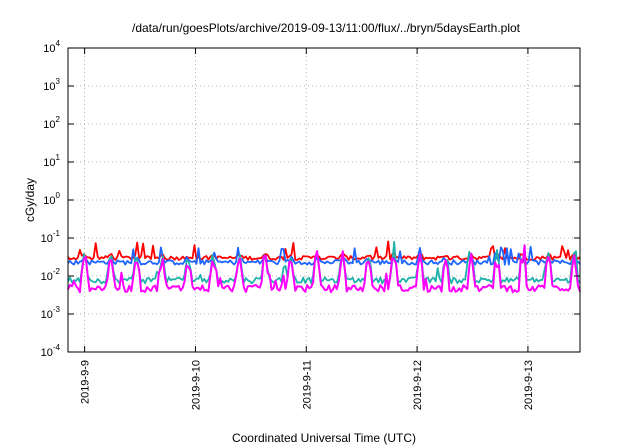 This screenshot has width=640, height=448. What do you see at coordinates (51, 275) in the screenshot?
I see `y-tick-label: 10⁻²` at bounding box center [51, 275].